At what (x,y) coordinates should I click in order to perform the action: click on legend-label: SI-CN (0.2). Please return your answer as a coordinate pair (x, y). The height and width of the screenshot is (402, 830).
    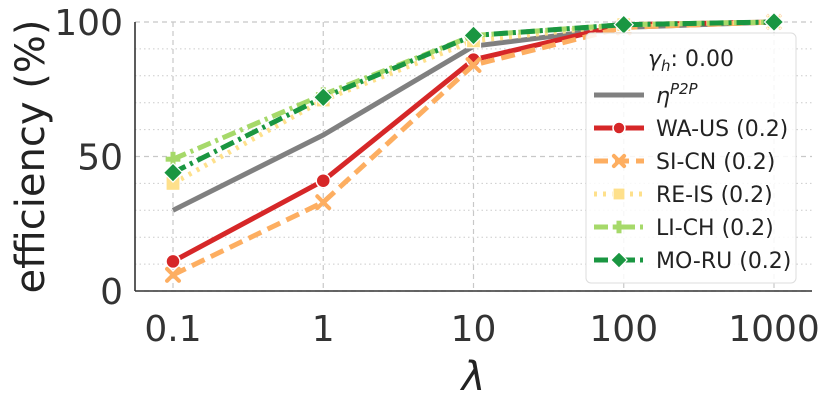
    Looking at the image, I should click on (715, 162).